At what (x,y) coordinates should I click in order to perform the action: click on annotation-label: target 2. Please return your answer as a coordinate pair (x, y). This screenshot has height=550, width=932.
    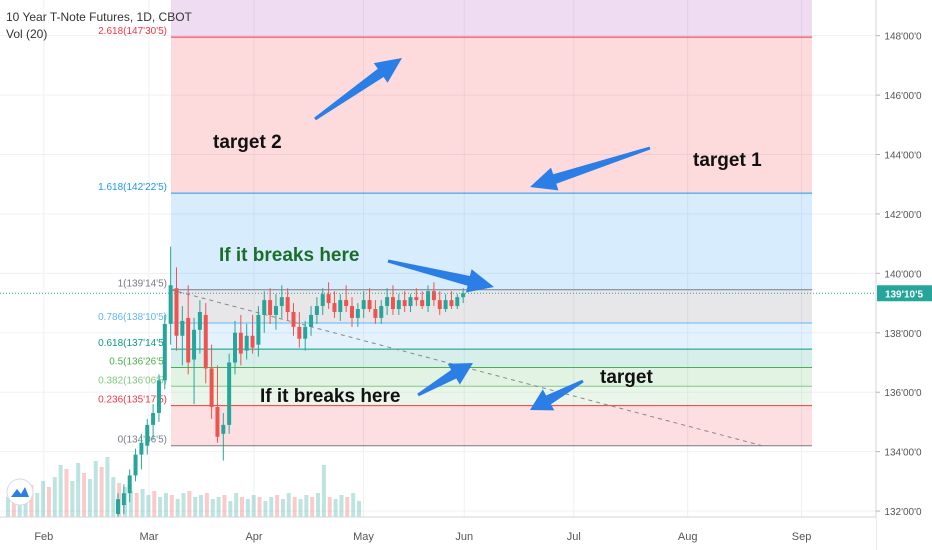
    Looking at the image, I should click on (247, 142).